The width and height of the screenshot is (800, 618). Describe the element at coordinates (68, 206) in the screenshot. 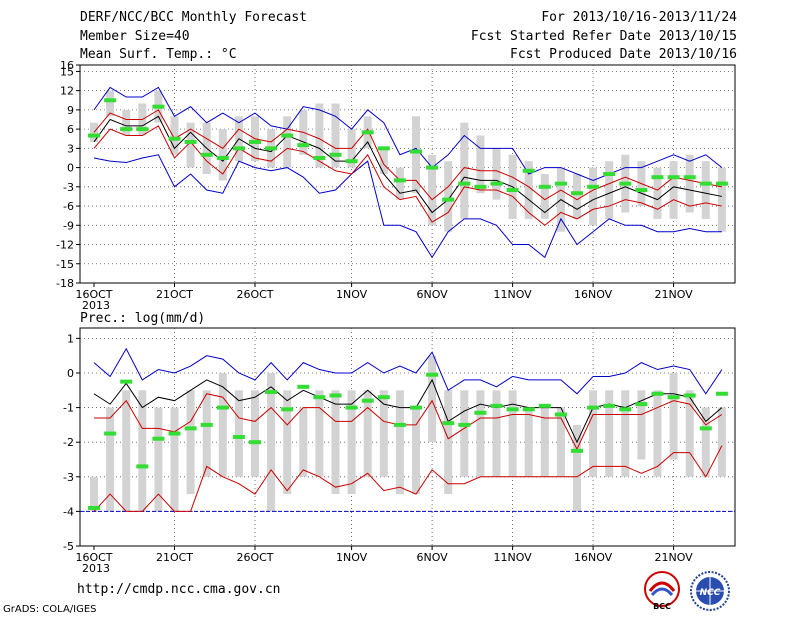

I see `panel1-y-tick-label: -6` at that location.